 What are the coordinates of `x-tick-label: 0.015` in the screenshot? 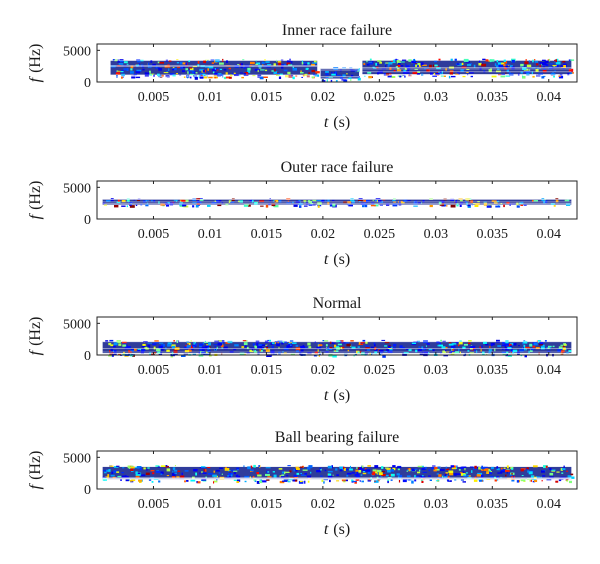 It's located at (267, 97).